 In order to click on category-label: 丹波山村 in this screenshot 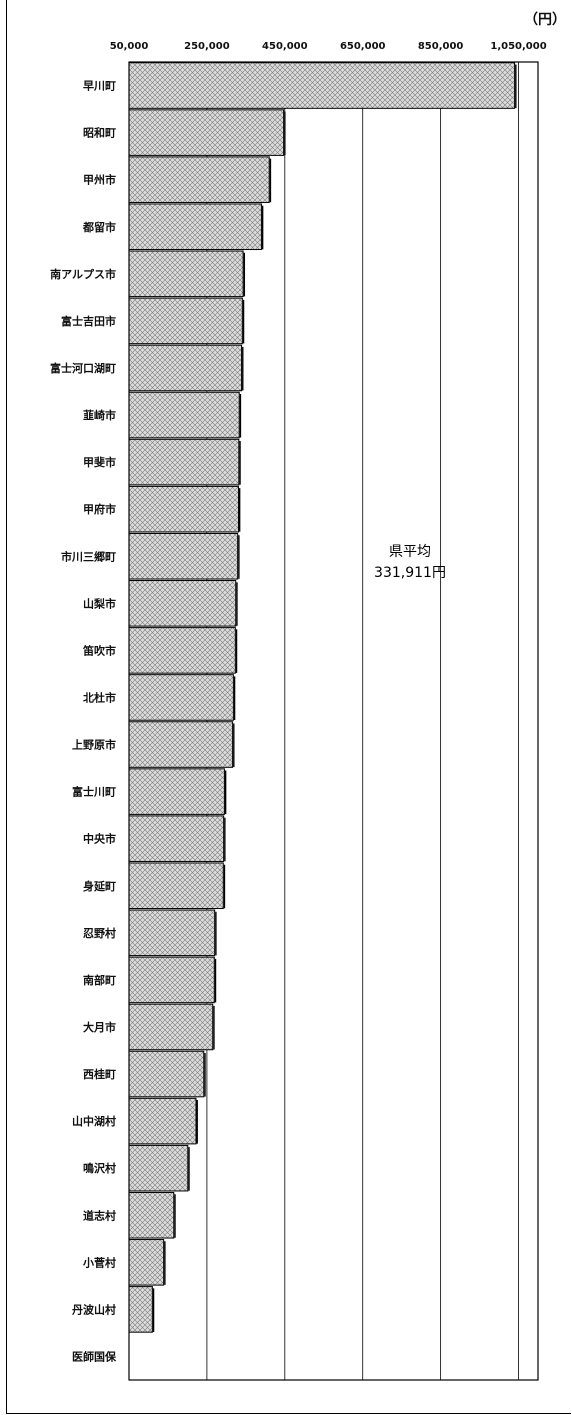, I will do `click(94, 1309)`.